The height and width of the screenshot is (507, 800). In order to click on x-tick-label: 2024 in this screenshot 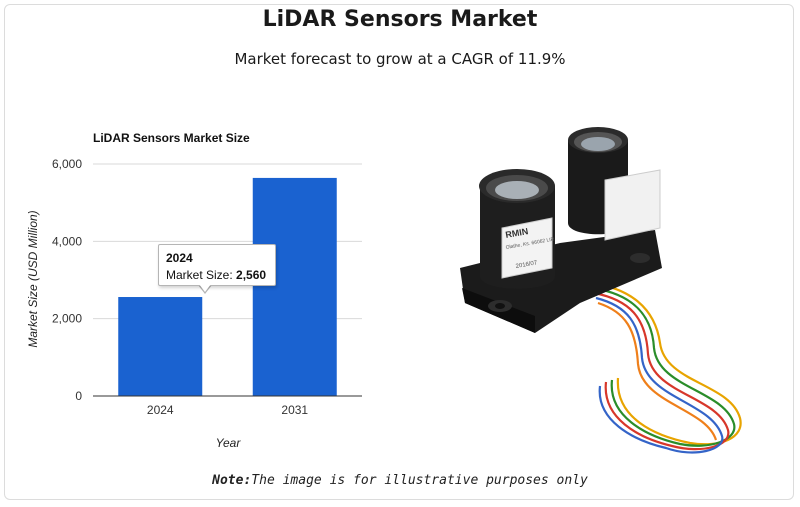, I will do `click(160, 410)`.